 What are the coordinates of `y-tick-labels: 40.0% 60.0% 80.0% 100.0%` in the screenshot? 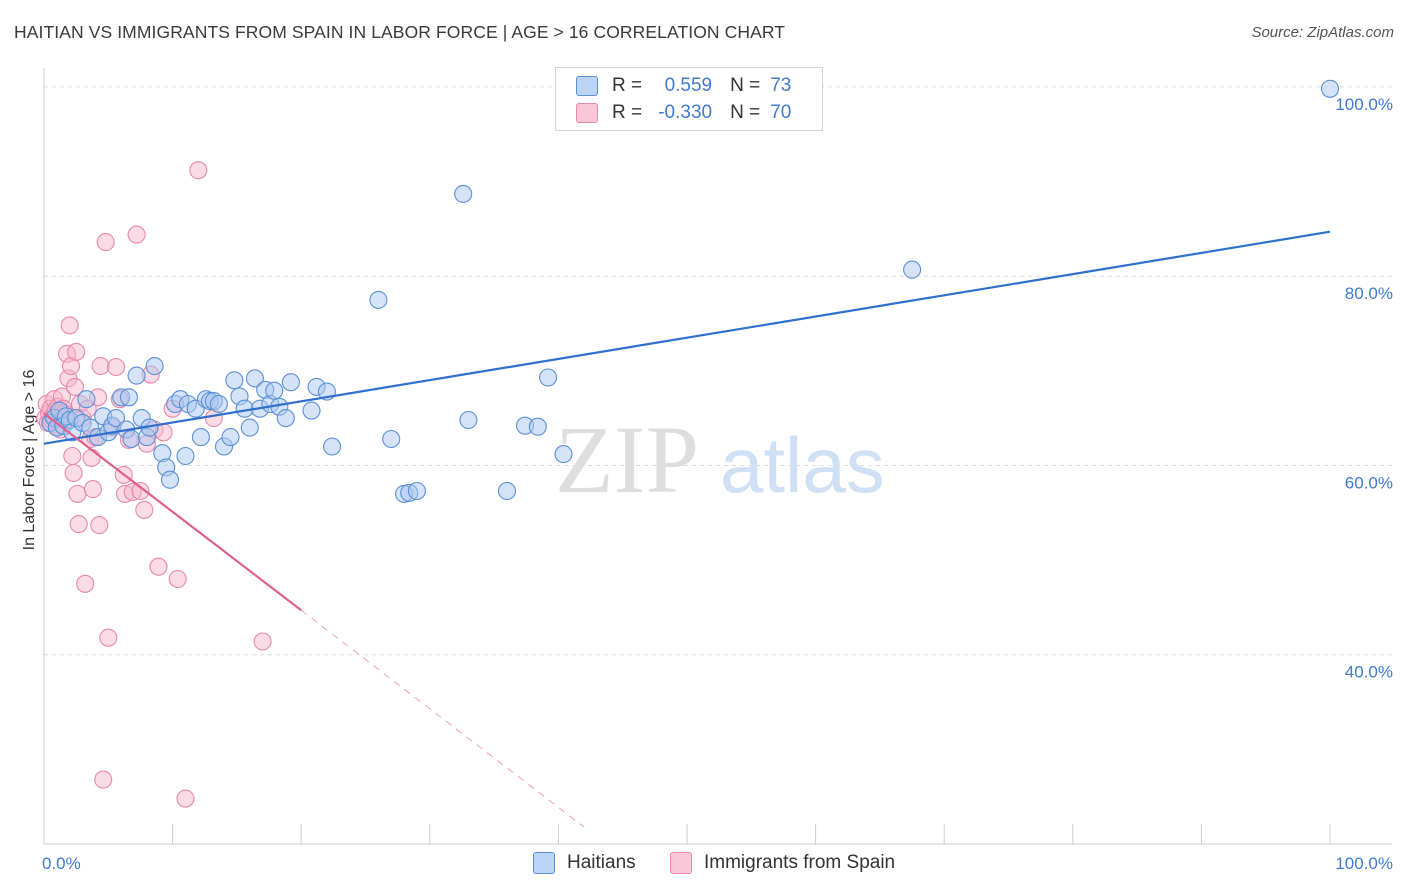 It's located at (1364, 388).